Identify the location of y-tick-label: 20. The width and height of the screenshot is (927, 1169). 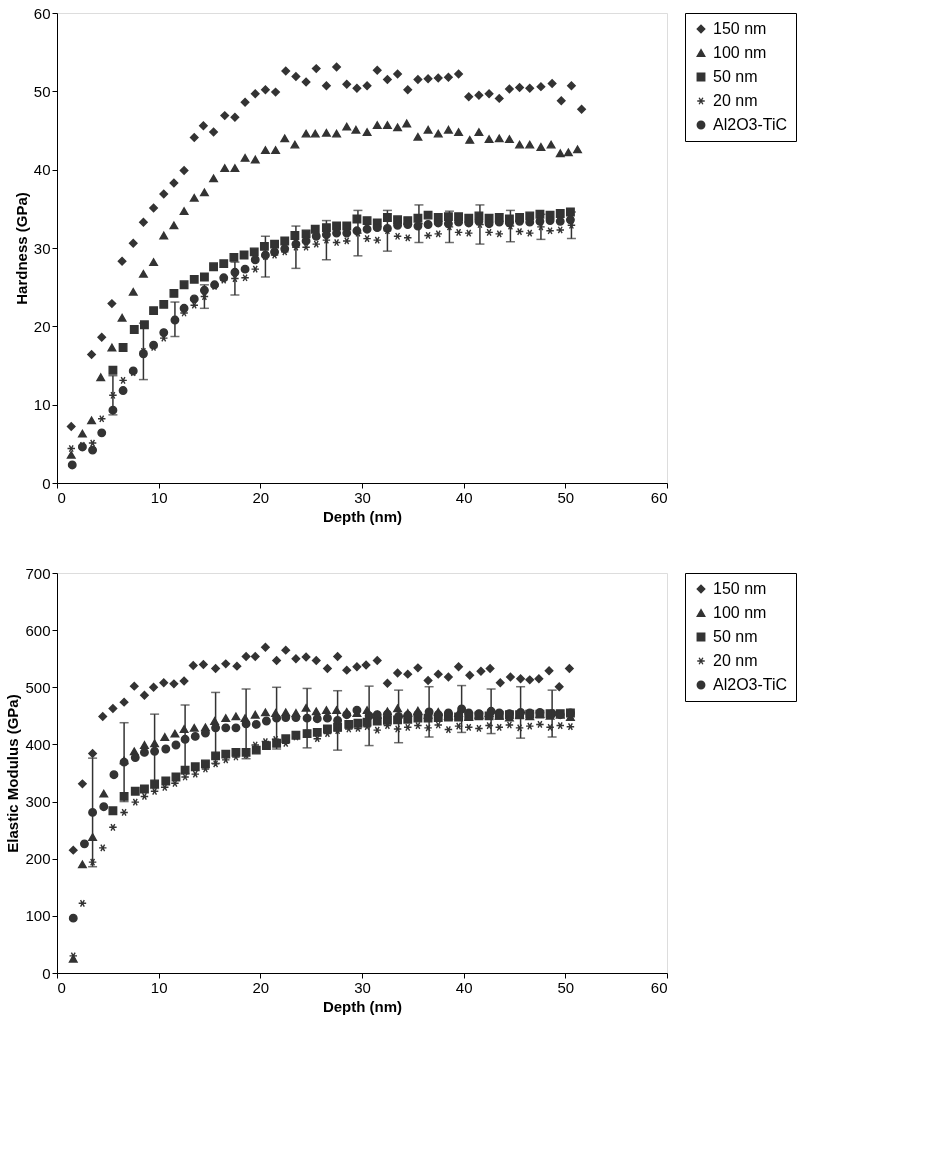
(42, 326).